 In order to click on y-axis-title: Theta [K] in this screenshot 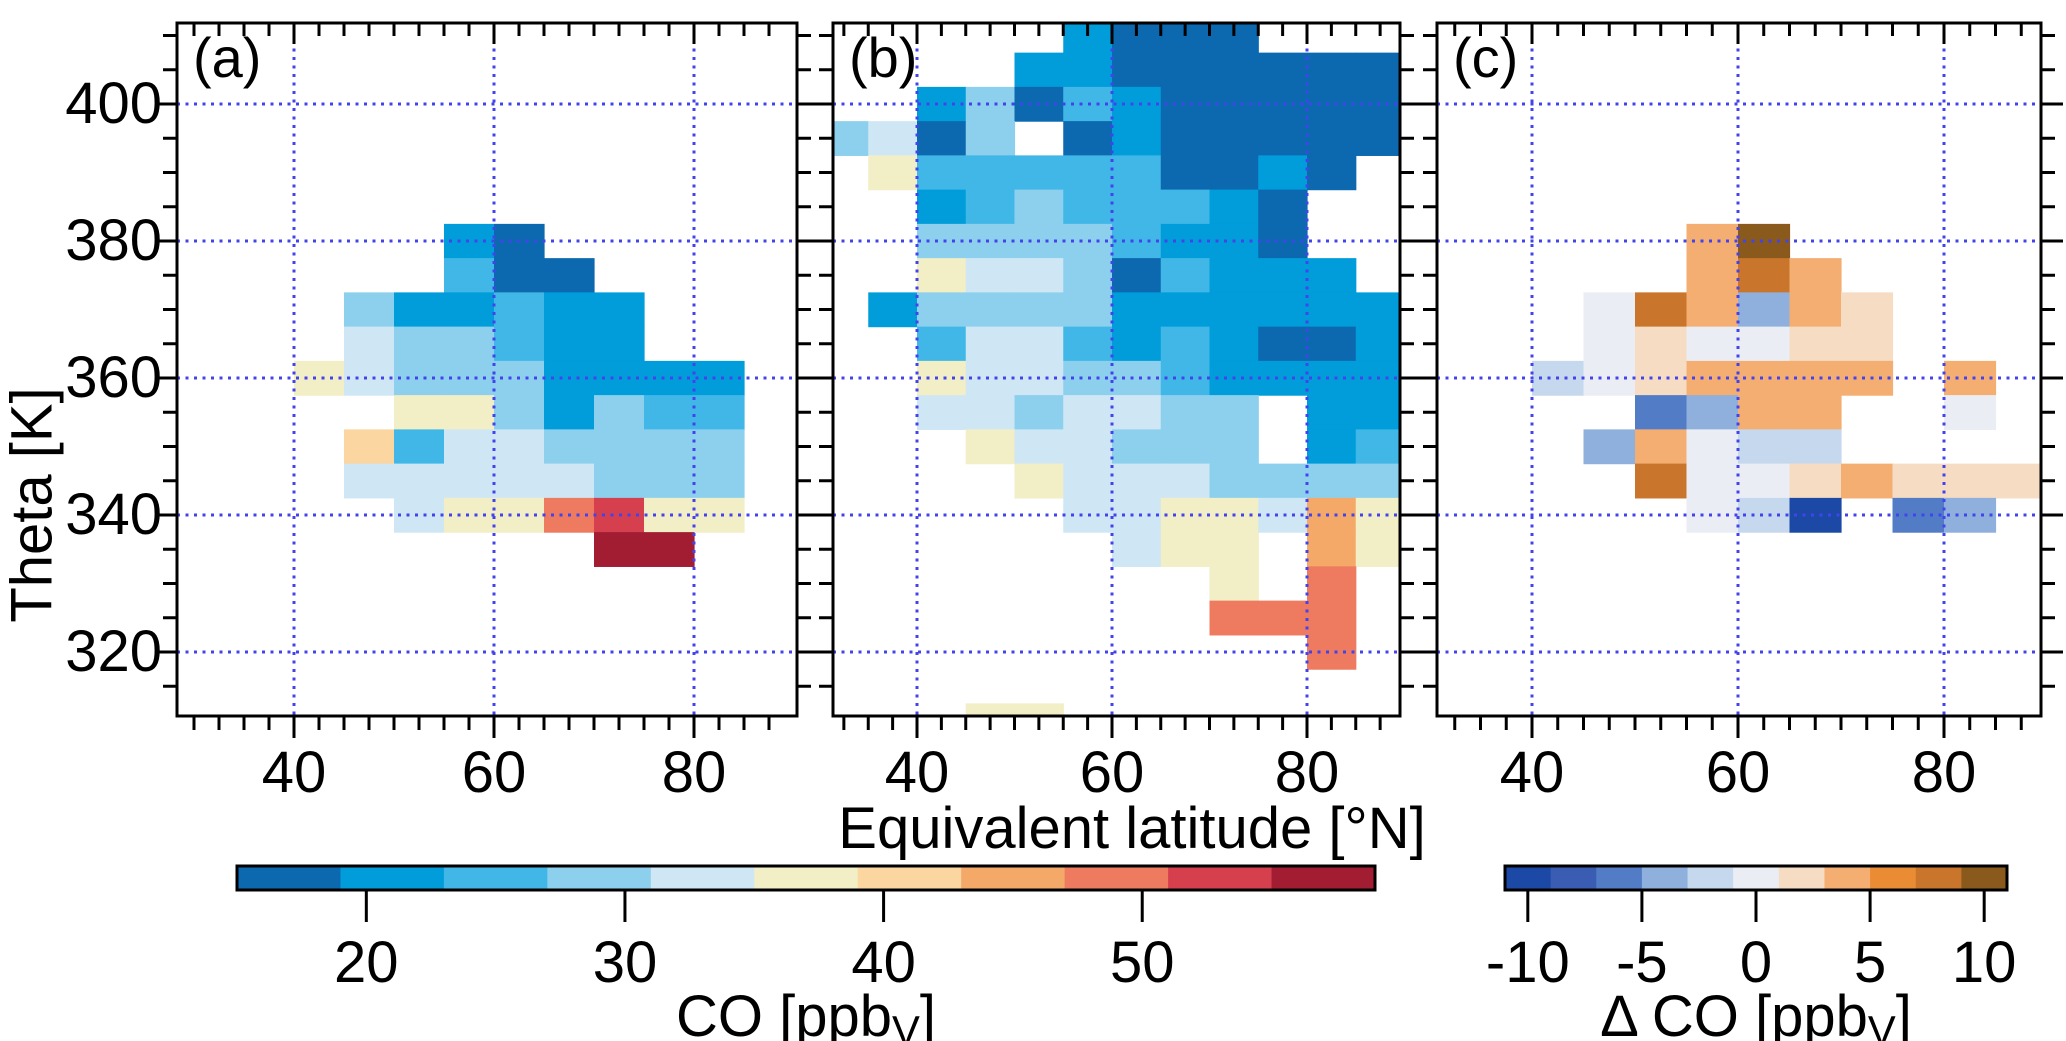, I will do `click(32, 505)`.